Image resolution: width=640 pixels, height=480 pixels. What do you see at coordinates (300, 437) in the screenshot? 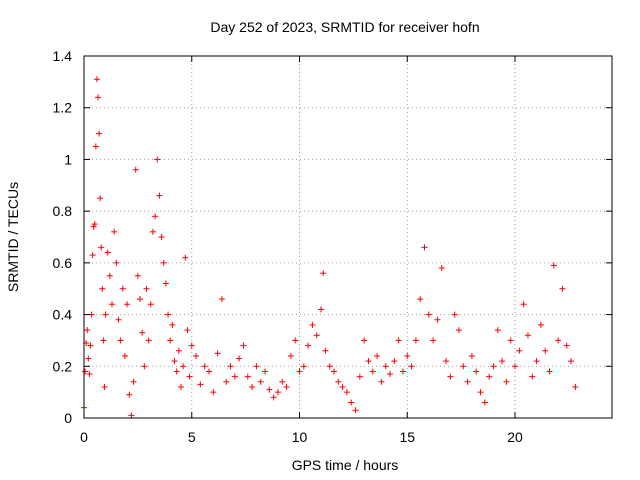
I see `x-tick-label: 10` at bounding box center [300, 437].